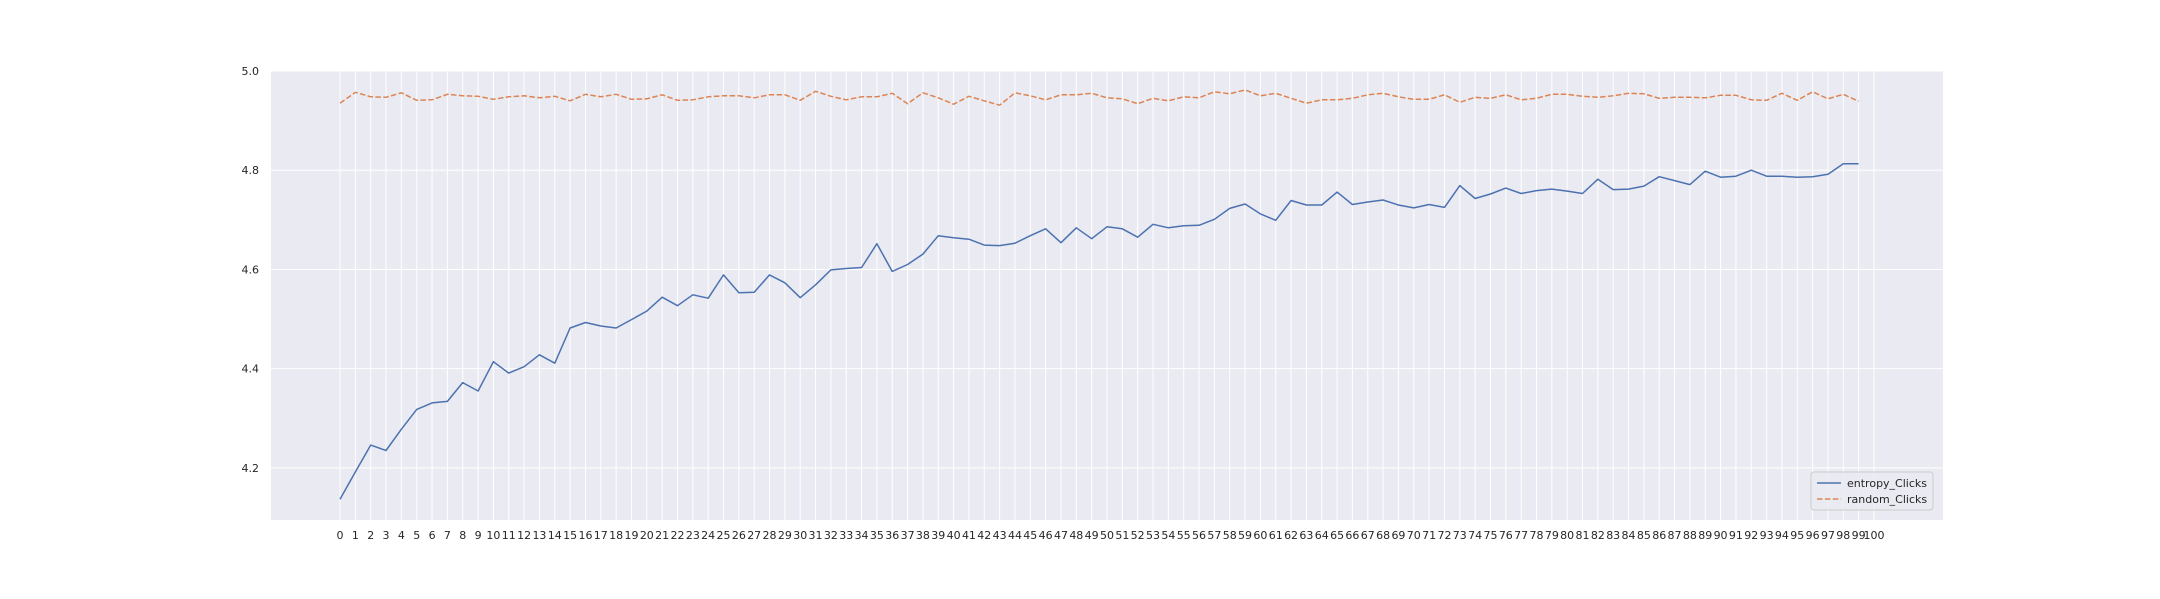 The width and height of the screenshot is (2160, 599). What do you see at coordinates (340, 535) in the screenshot?
I see `x-tick-label: 0` at bounding box center [340, 535].